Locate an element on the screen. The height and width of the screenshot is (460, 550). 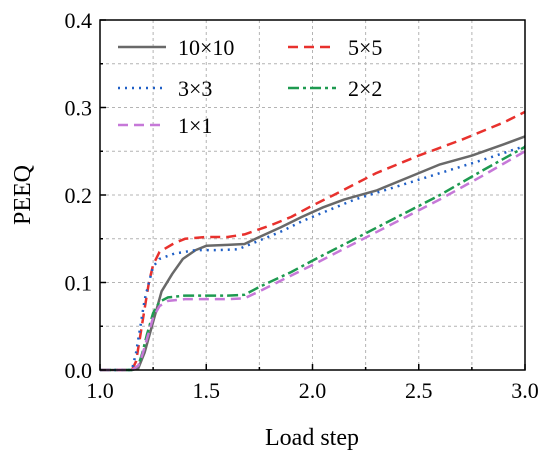
y-tick-label: 0.3 is located at coordinates (79, 108).